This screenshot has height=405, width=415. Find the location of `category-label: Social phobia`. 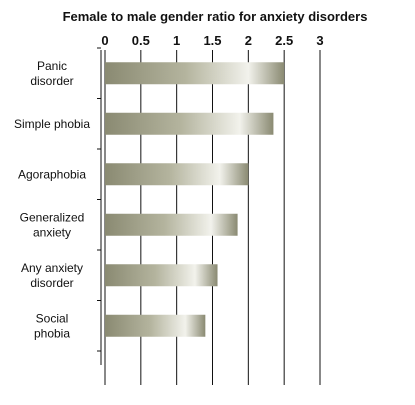

category-label: Social phobia is located at coordinates (52, 325).